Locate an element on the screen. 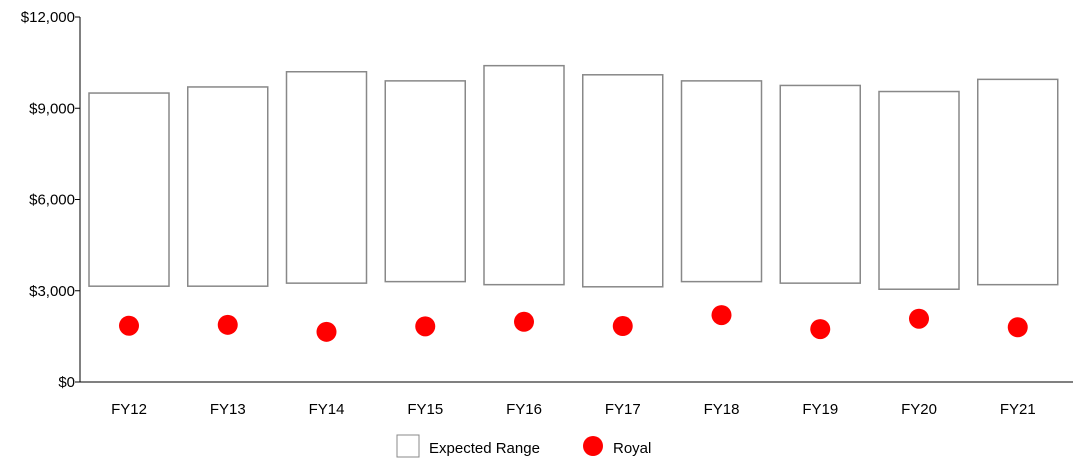 The height and width of the screenshot is (458, 1073). y-tick-label: $12,000 is located at coordinates (48, 17).